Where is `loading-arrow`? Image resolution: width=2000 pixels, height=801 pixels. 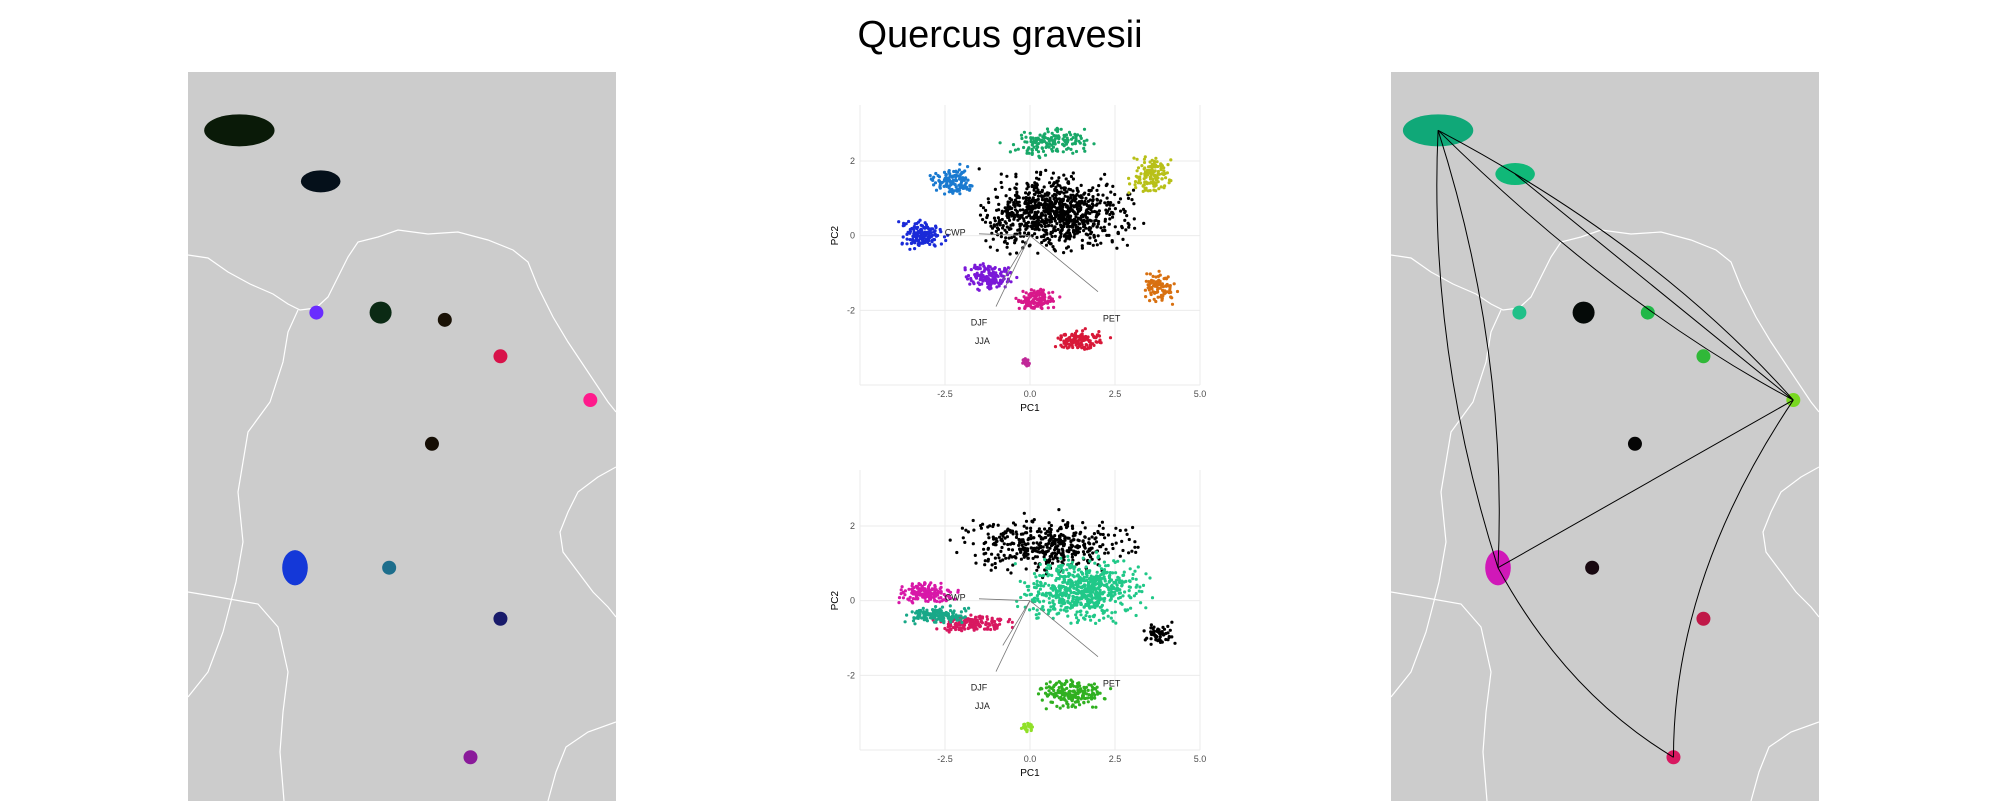
loading-arrow is located at coordinates (1013, 271).